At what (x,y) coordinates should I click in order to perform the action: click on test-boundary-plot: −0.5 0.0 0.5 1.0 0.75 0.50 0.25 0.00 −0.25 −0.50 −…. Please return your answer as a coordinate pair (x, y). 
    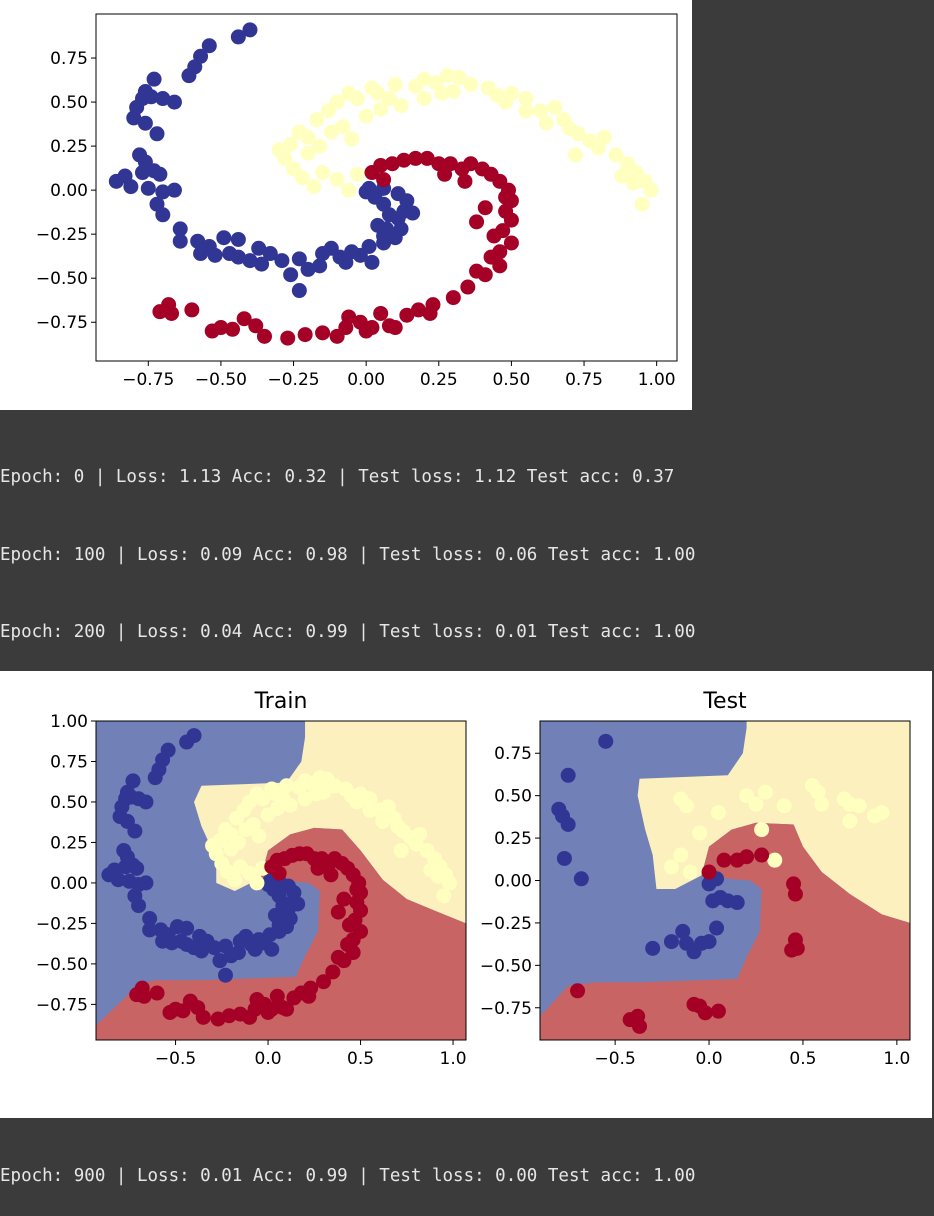
    Looking at the image, I should click on (695, 879).